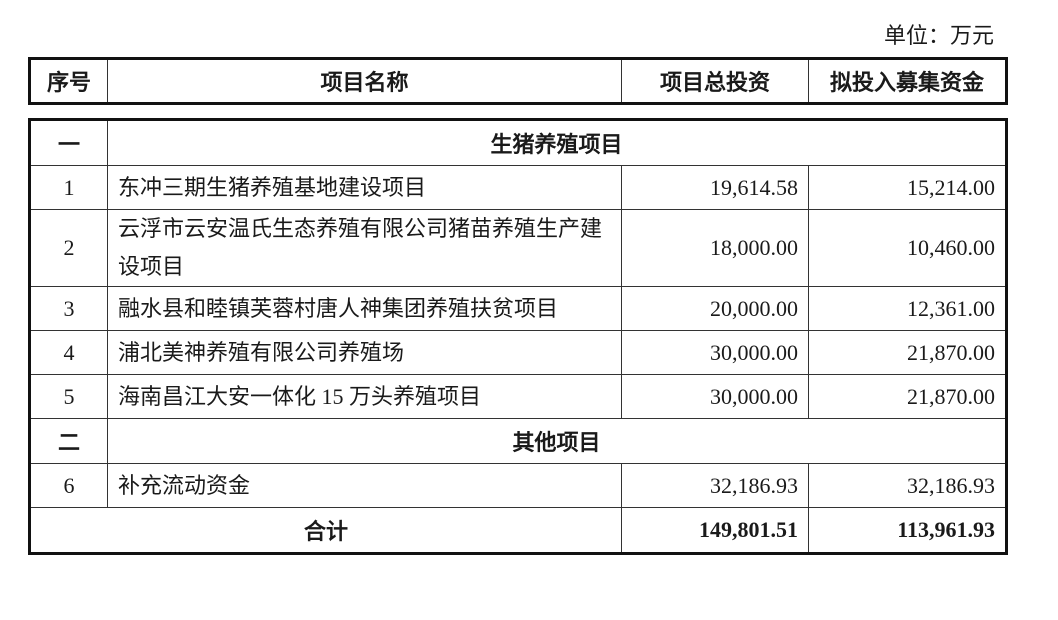 The height and width of the screenshot is (620, 1058). Describe the element at coordinates (68, 308) in the screenshot. I see `row-no: 3` at that location.